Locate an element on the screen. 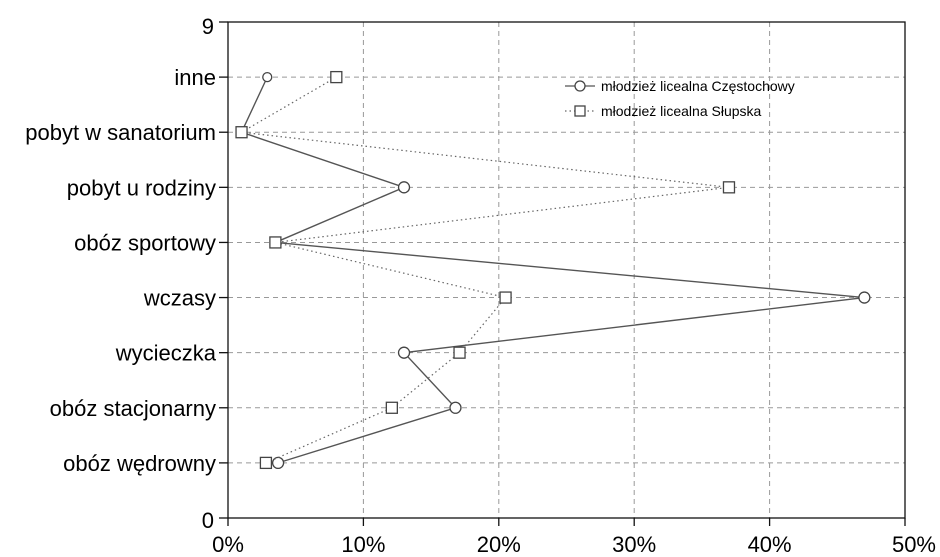 This screenshot has width=940, height=557. x-tick-label: 10% is located at coordinates (363, 544).